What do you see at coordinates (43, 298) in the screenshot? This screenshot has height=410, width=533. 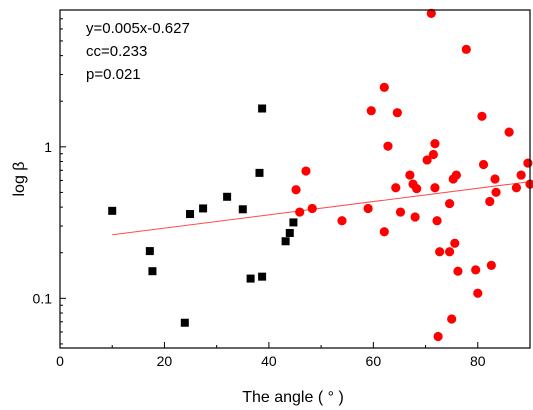 I see `y-tick-label: 0.1` at bounding box center [43, 298].